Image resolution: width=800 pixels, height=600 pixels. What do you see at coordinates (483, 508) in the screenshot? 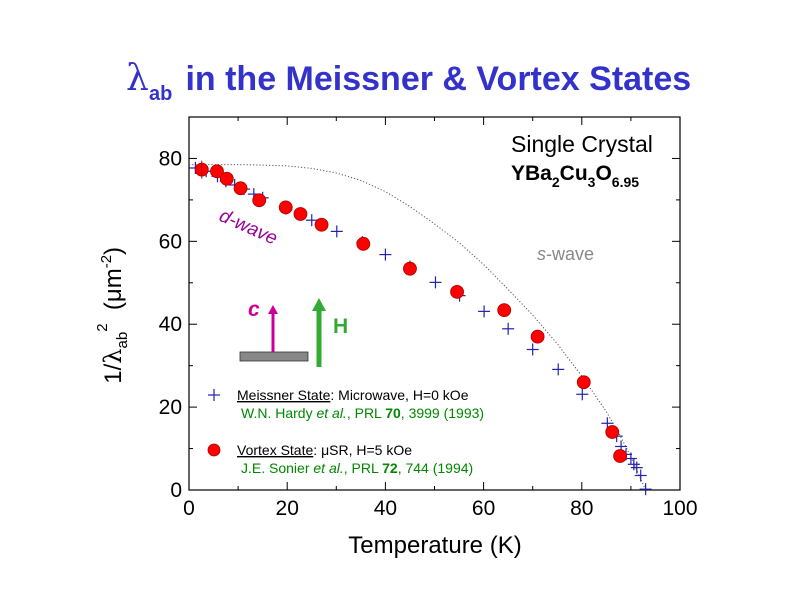
I see `x-tick-label: 60` at bounding box center [483, 508].